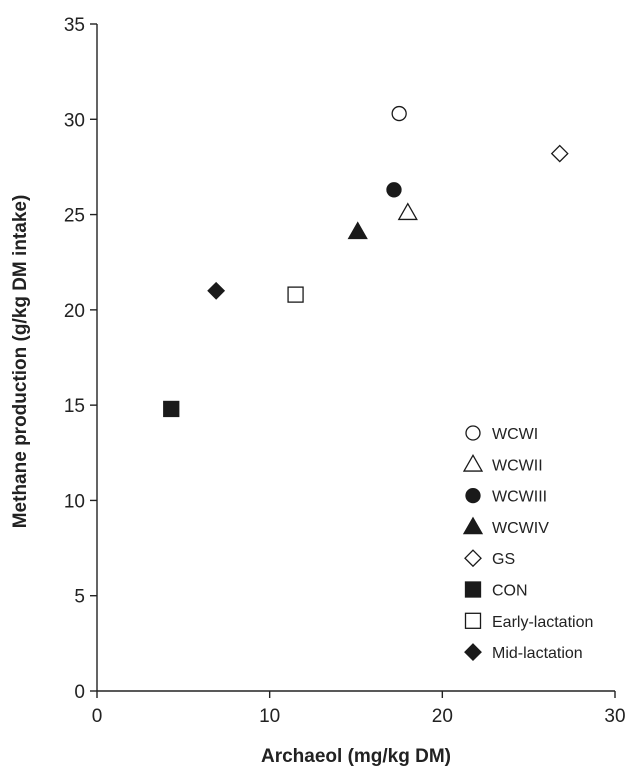 The height and width of the screenshot is (767, 631). I want to click on y-tick-label: 20, so click(74, 311).